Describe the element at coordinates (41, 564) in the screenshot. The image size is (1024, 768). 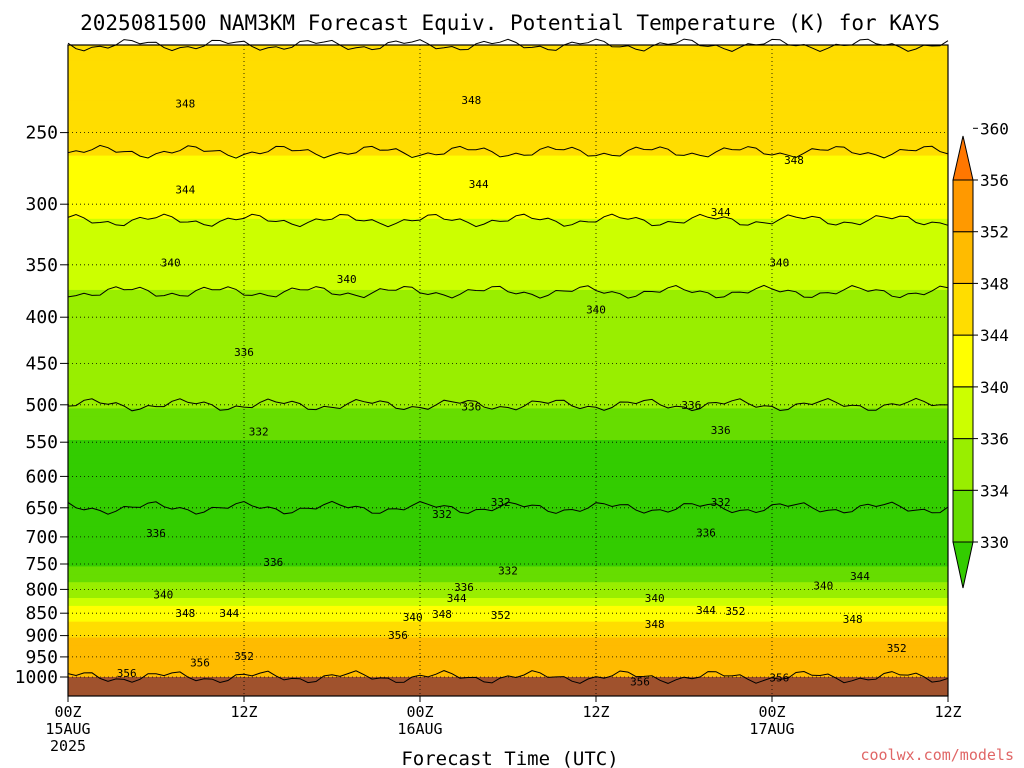
I see `y-tick-label: 750` at that location.